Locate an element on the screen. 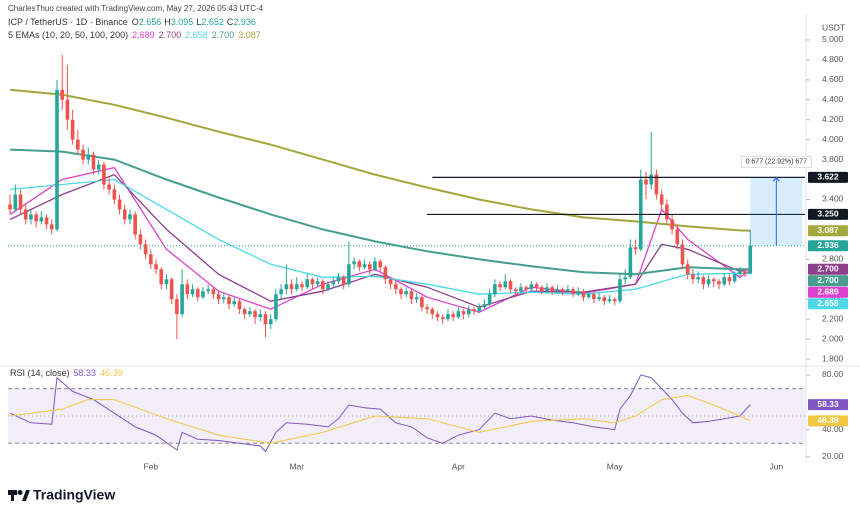 The width and height of the screenshot is (860, 516). logo: TradingView is located at coordinates (61, 495).